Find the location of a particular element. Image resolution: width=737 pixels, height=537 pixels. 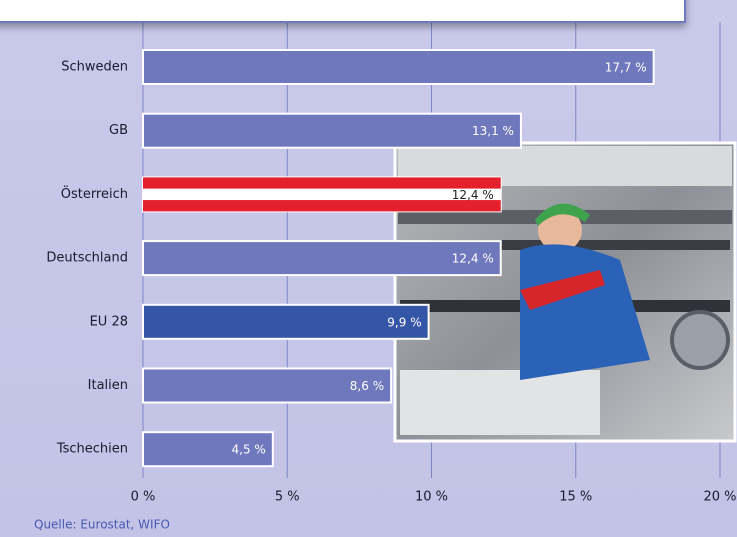

value-label: 17,7 % is located at coordinates (626, 68).